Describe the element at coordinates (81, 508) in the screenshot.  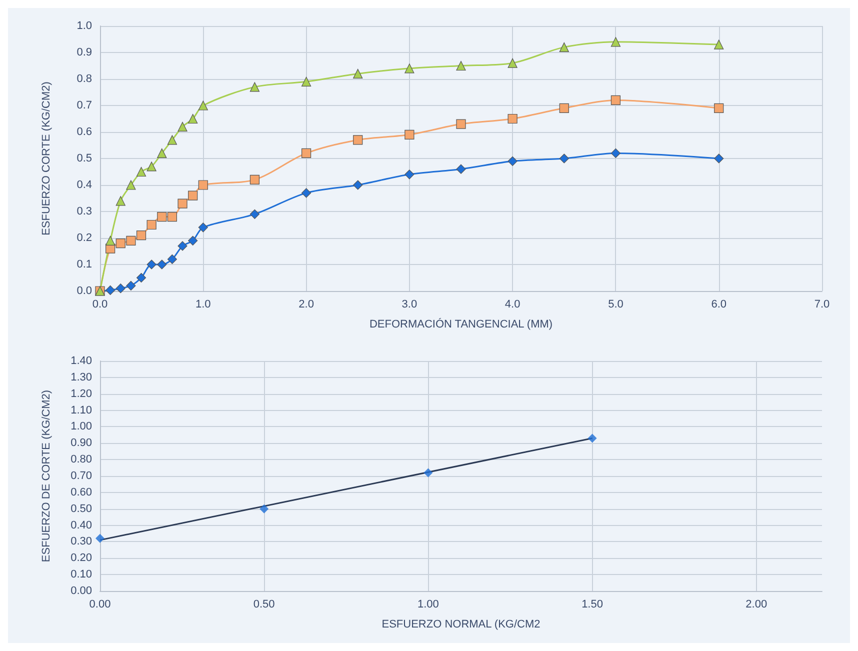
I see `y-tick-label: 0.50` at that location.